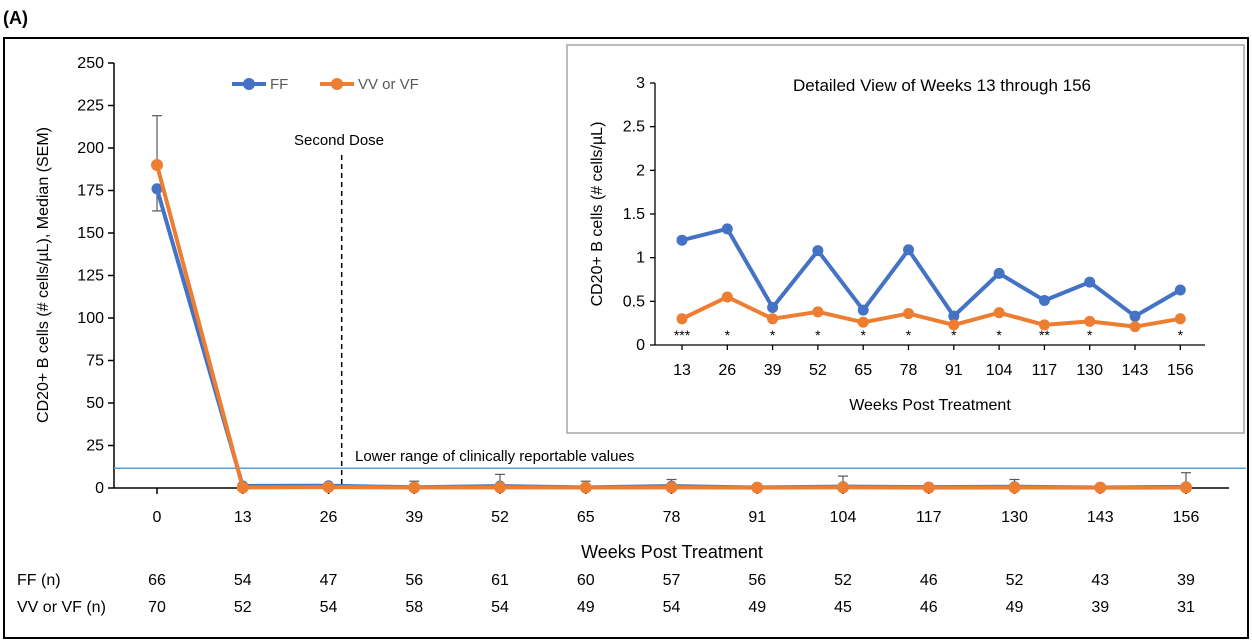 Image resolution: width=1252 pixels, height=642 pixels. I want to click on n-table-row-label-ff: FF (n), so click(39, 580).